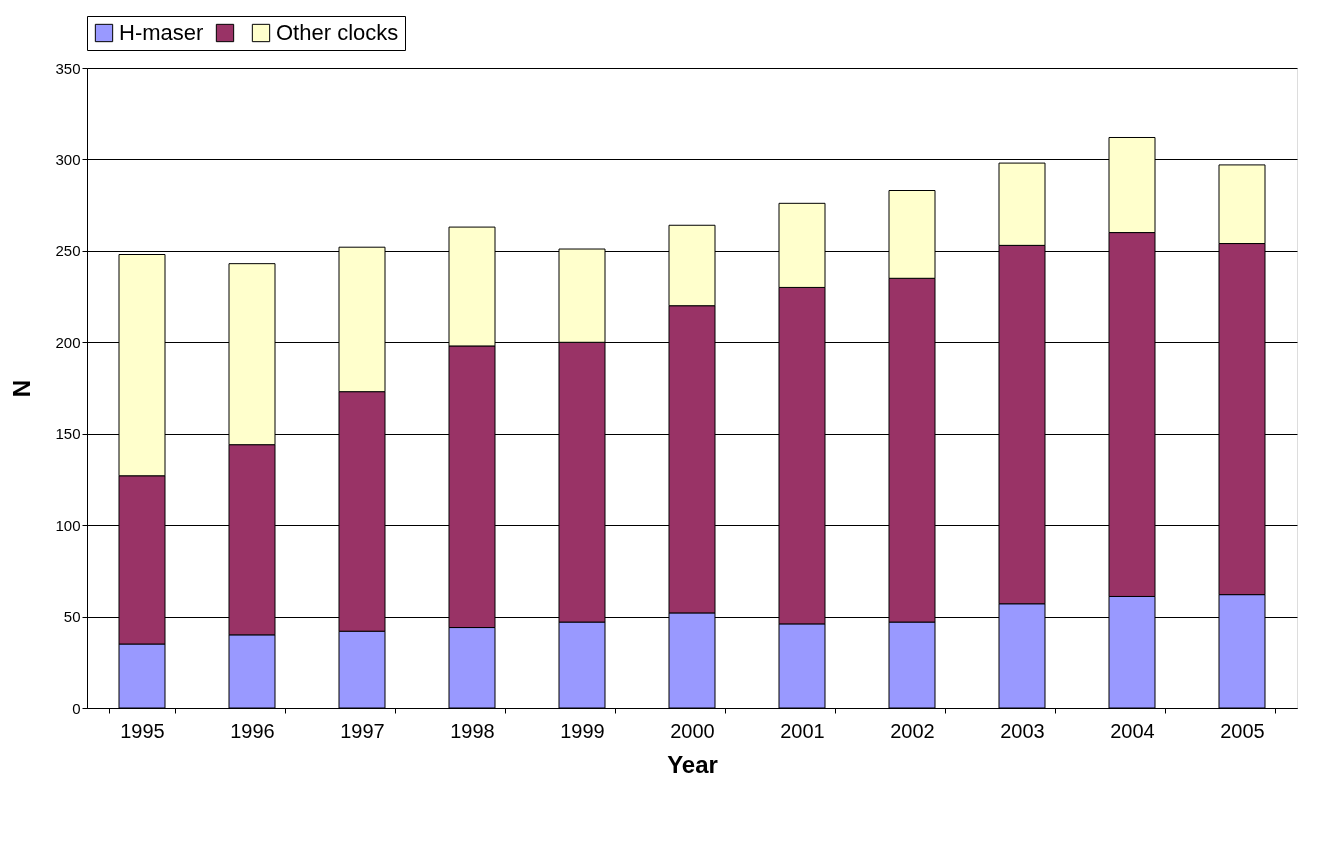  Describe the element at coordinates (472, 730) in the screenshot. I see `x-tick-label: 1998` at that location.